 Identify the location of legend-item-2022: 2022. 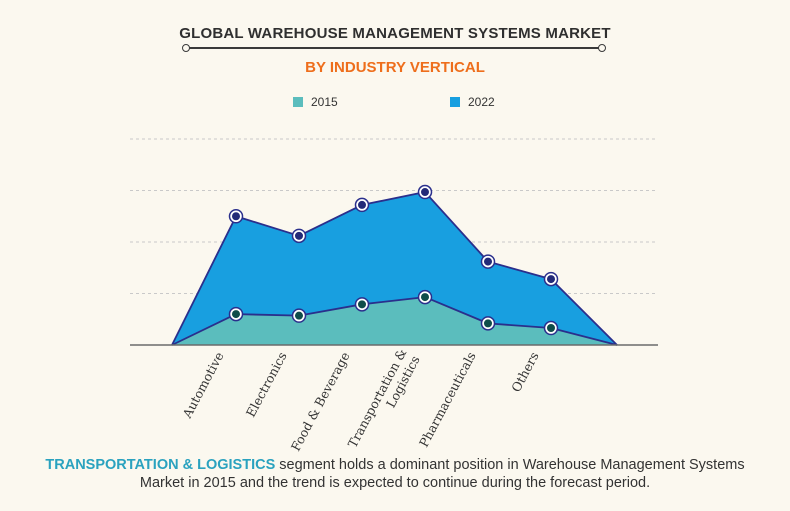
(472, 102).